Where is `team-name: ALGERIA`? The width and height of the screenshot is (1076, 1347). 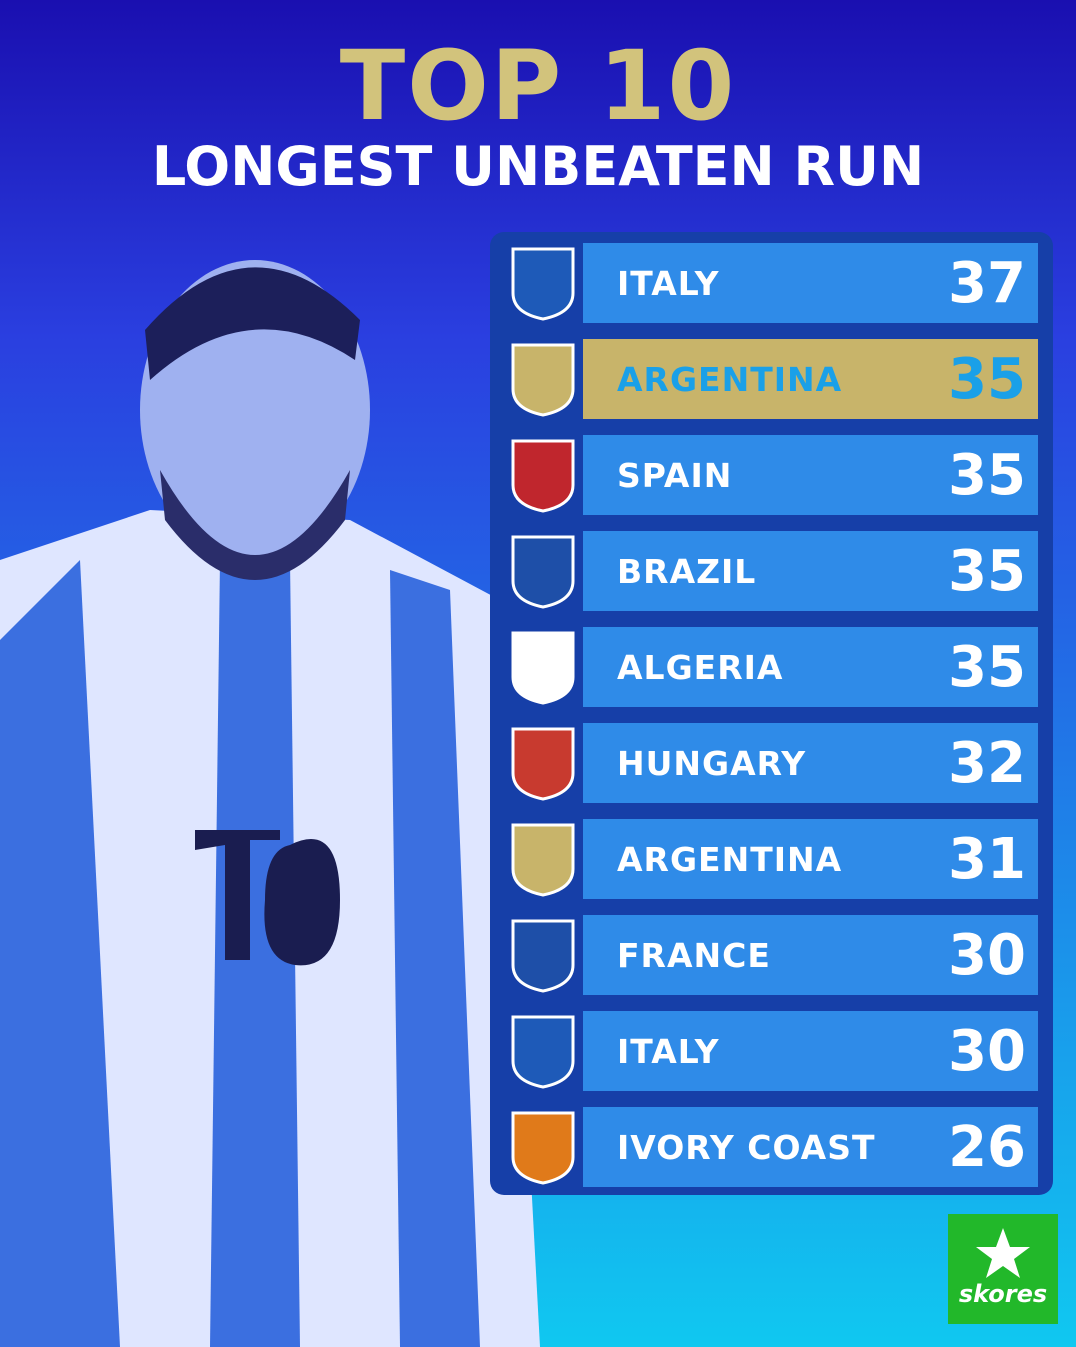 team-name: ALGERIA is located at coordinates (700, 667).